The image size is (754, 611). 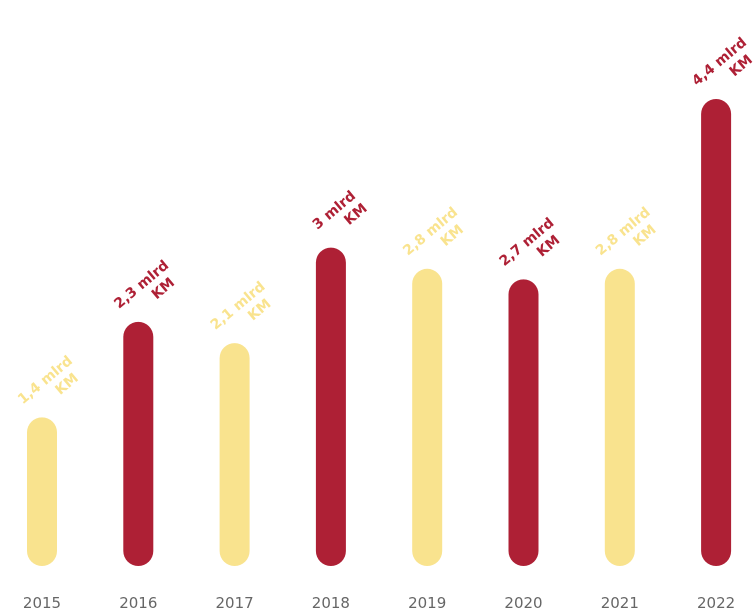 What do you see at coordinates (234, 454) in the screenshot?
I see `bar-2017` at bounding box center [234, 454].